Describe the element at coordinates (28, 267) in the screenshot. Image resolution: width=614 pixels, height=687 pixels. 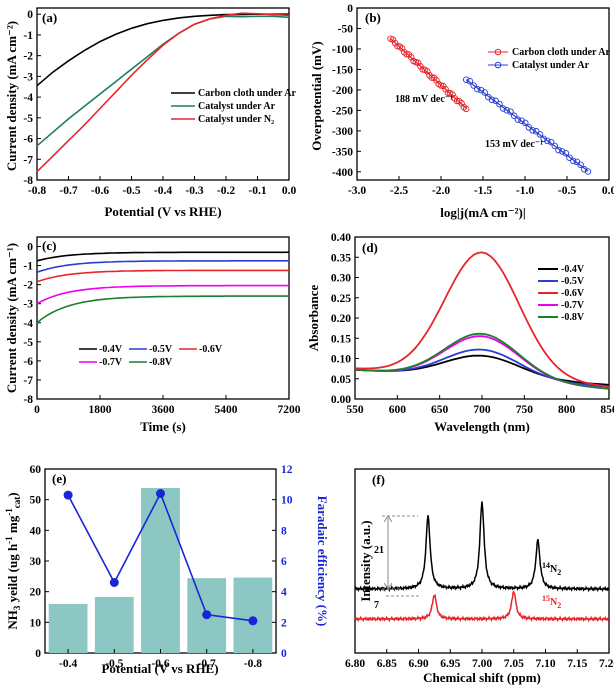
I see `panel-c-ytick-label: -1` at that location.